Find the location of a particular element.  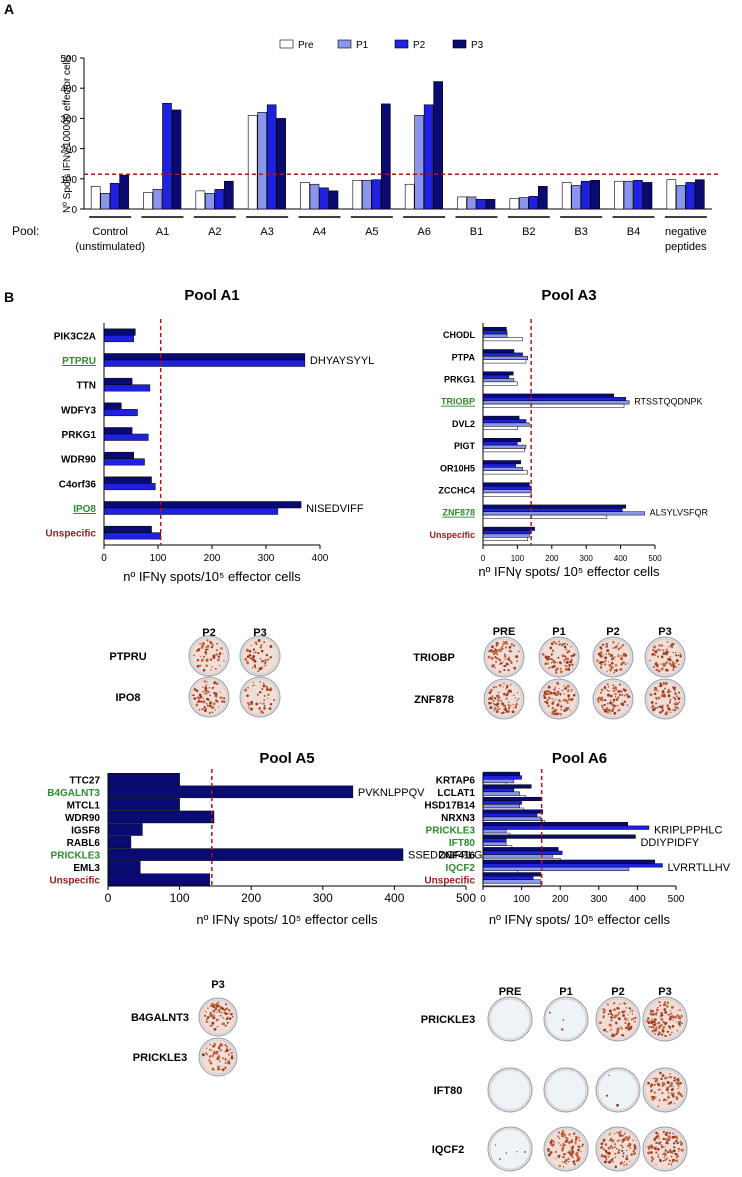

poolA5-bar is located at coordinates (161, 817).